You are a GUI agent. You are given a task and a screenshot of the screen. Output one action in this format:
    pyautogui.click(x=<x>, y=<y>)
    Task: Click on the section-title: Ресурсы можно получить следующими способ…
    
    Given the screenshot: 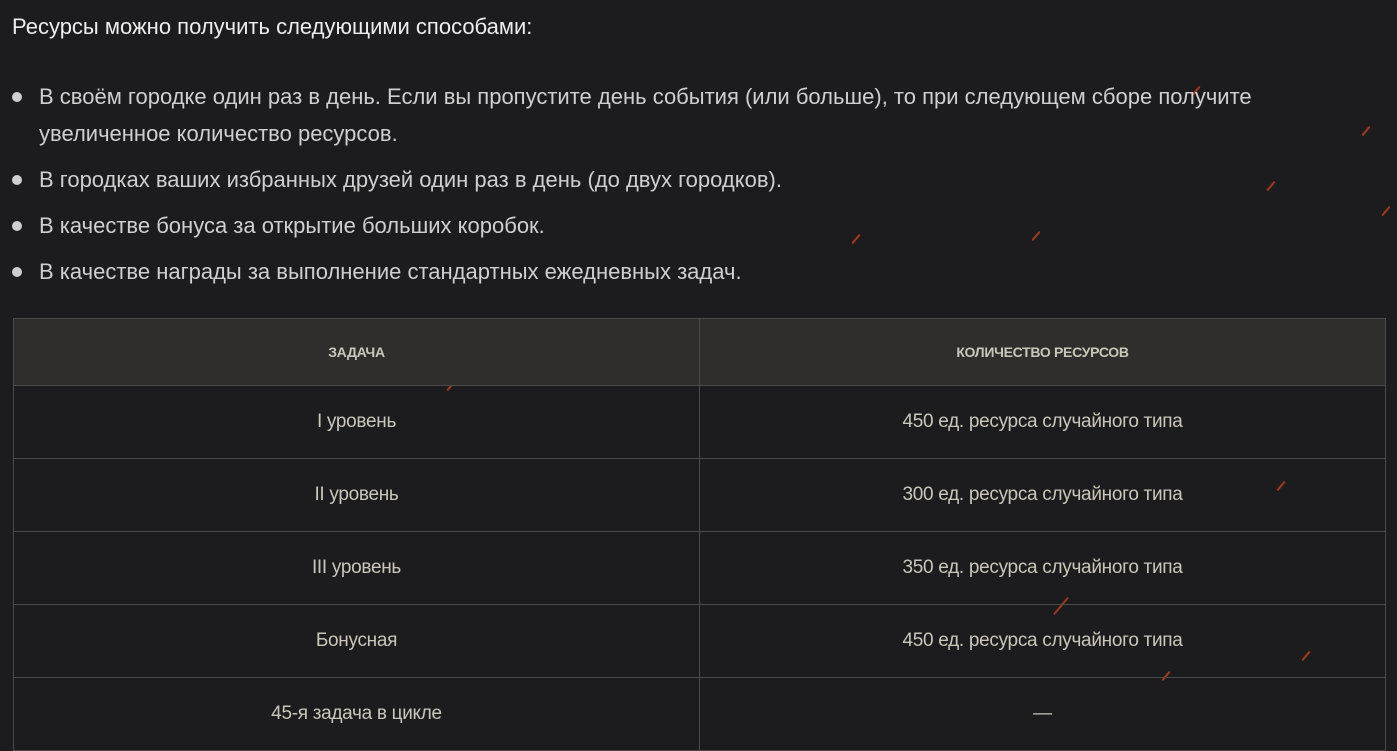 What is the action you would take?
    pyautogui.click(x=272, y=26)
    